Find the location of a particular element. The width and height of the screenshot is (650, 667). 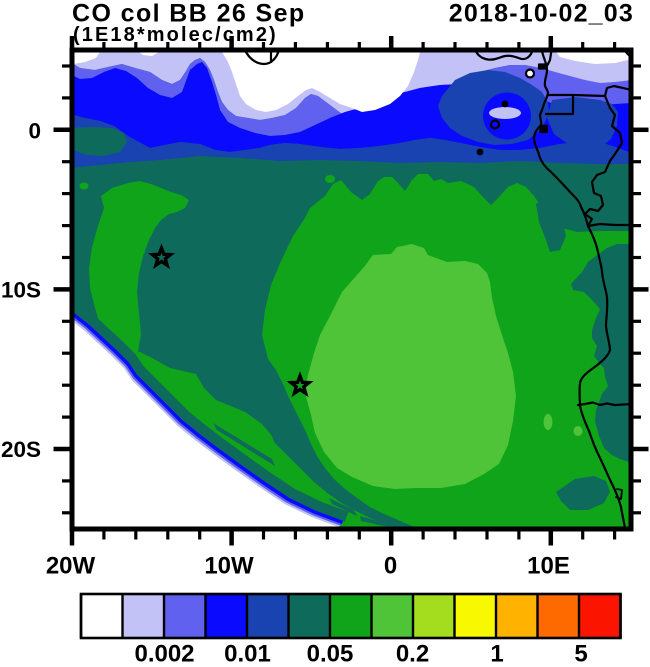

svg-text: 10S is located at coordinates (21, 290).